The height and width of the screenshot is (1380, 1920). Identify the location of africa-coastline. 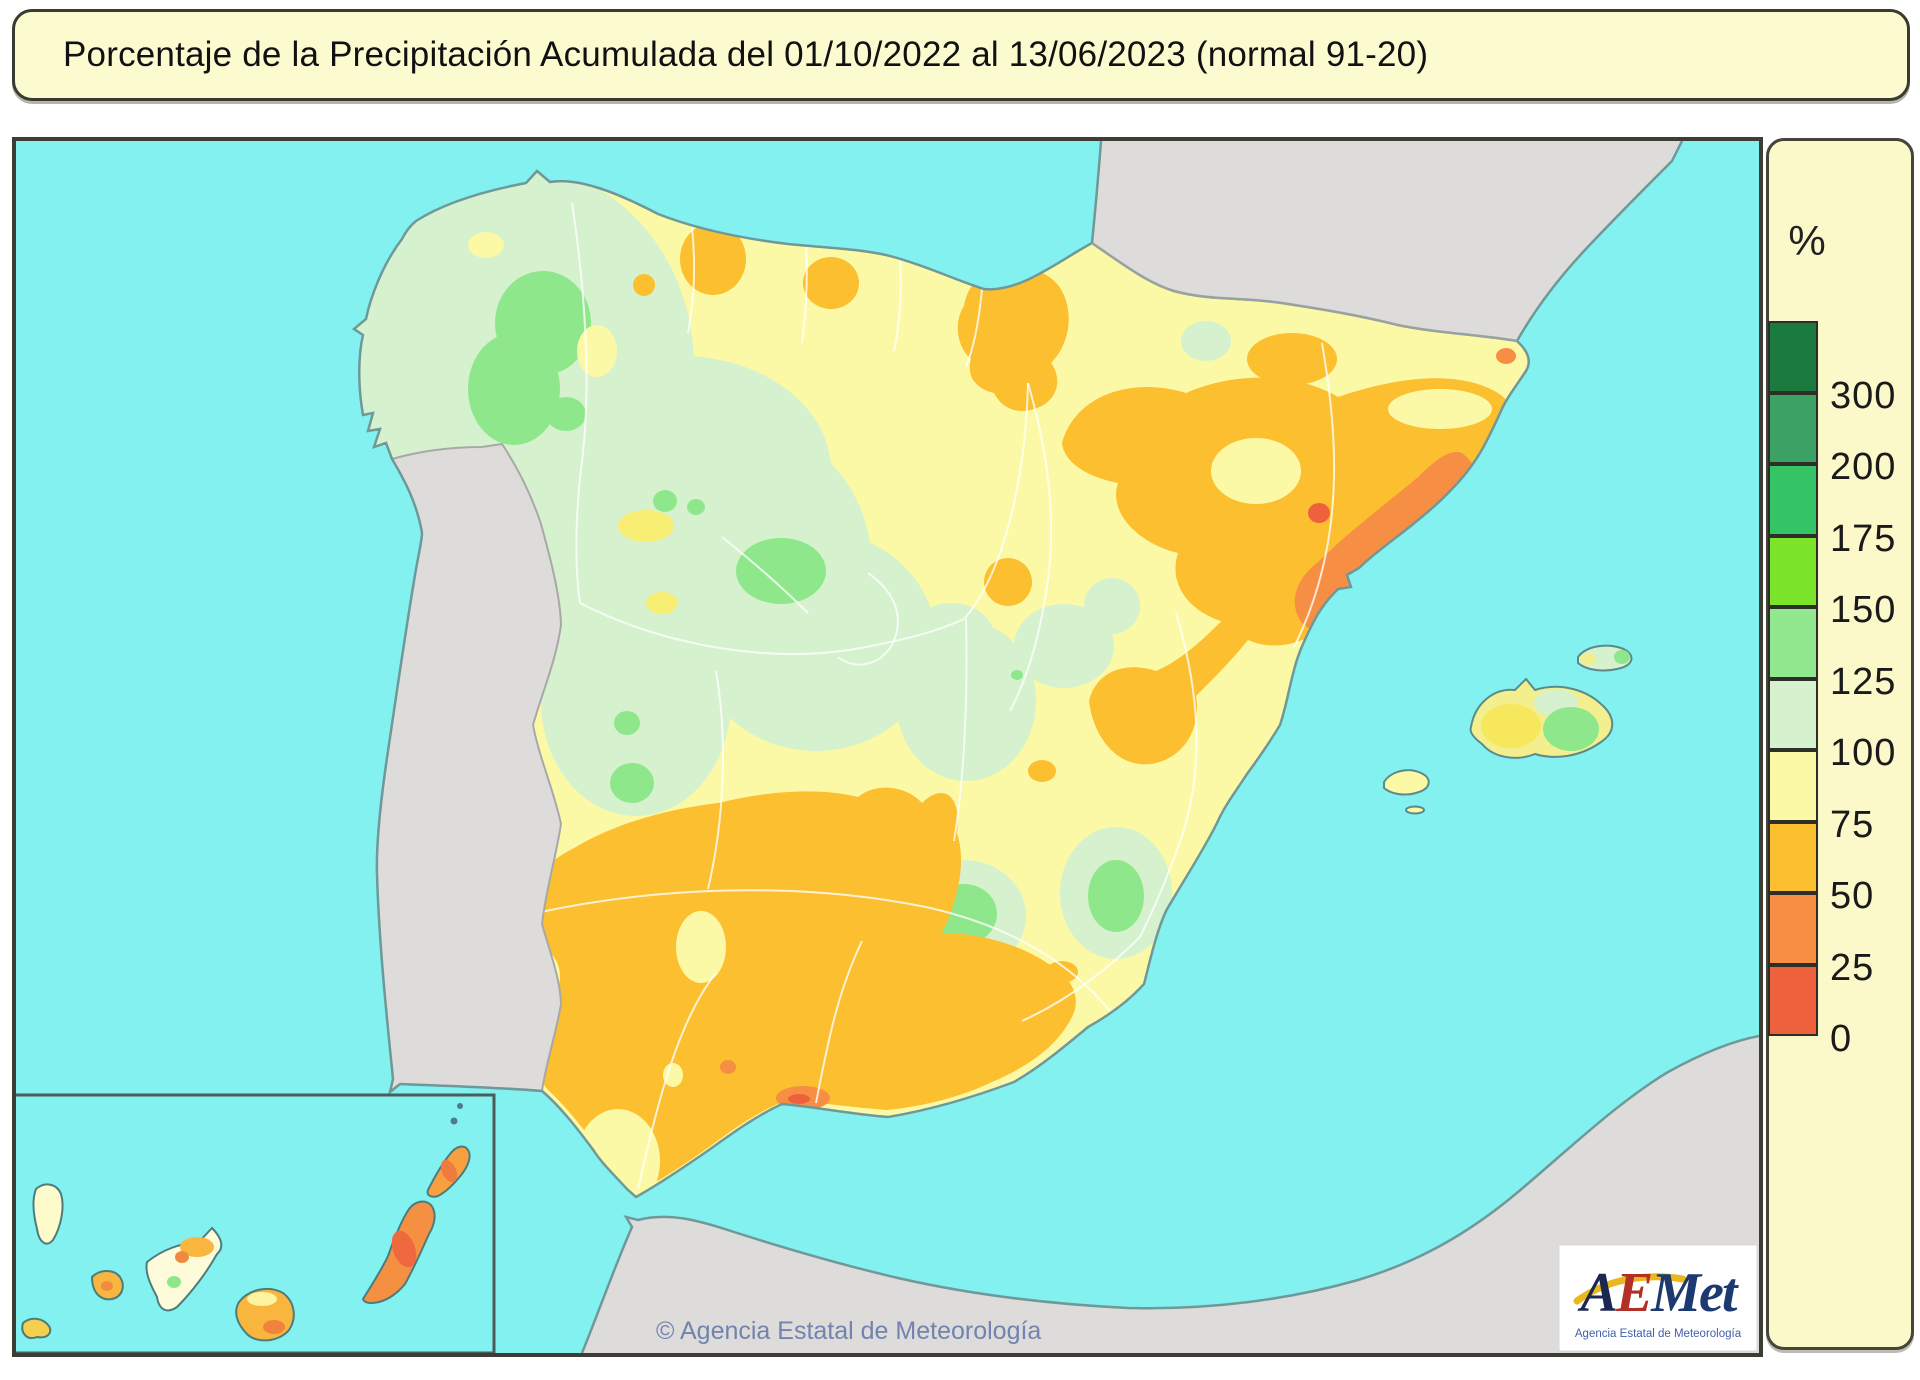
(1169, 1193).